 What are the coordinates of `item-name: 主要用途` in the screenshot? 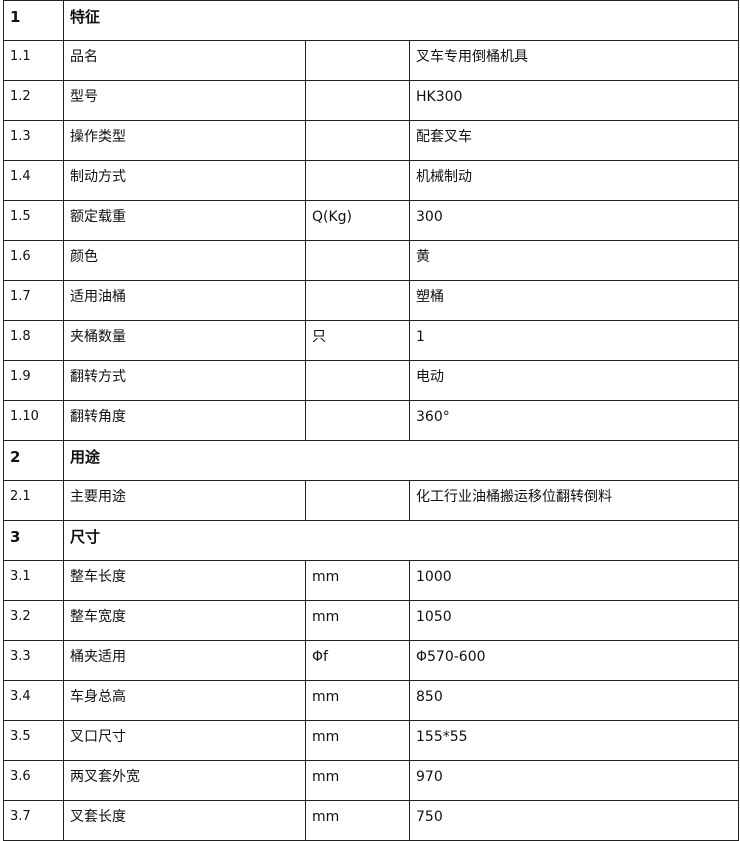 It's located at (184, 500).